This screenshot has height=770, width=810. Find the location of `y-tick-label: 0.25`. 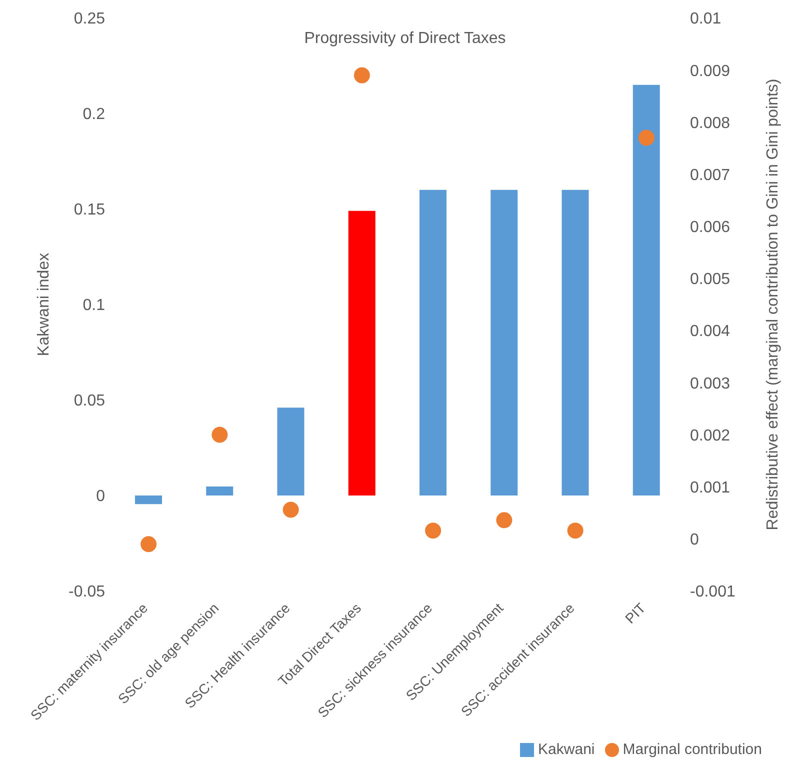

y-tick-label: 0.25 is located at coordinates (90, 19).